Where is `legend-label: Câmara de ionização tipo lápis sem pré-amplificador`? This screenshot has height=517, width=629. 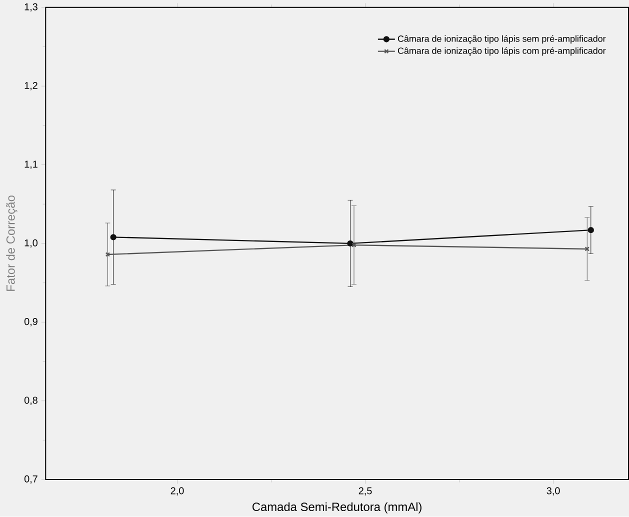
legend-label: Câmara de ionização tipo lápis sem pré-amplificador is located at coordinates (502, 39).